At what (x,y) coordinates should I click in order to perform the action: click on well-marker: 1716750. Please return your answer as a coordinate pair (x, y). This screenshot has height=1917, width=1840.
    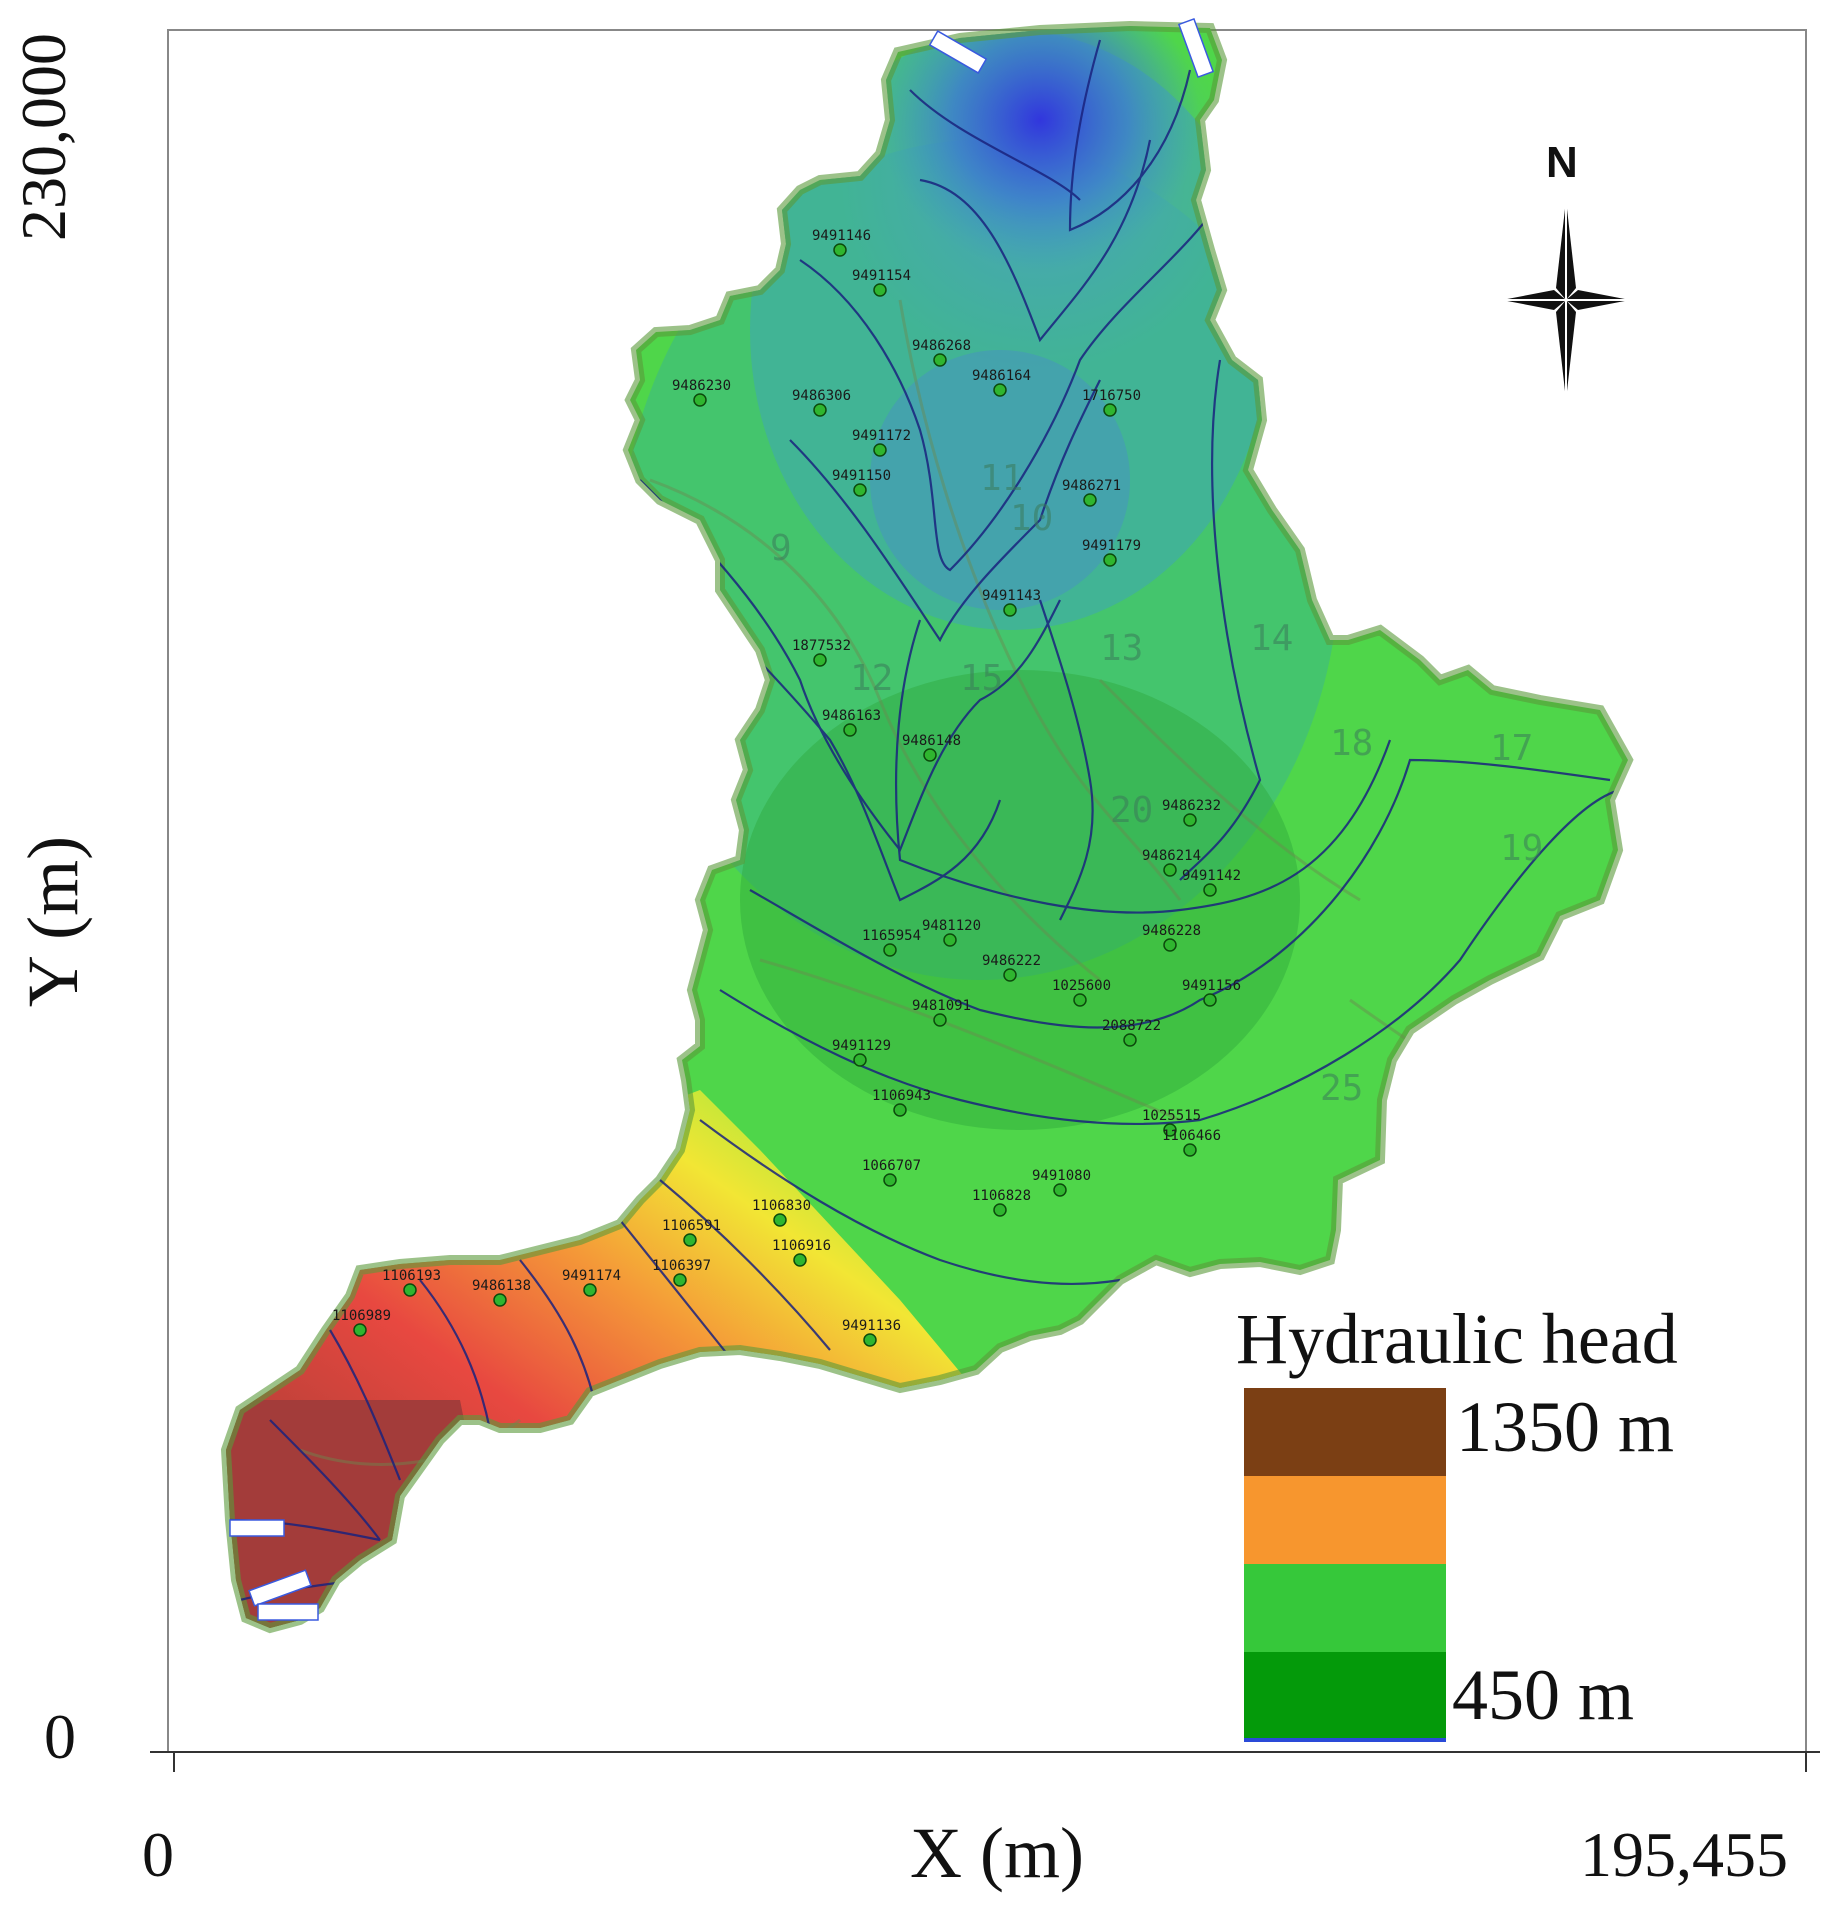
    Looking at the image, I should click on (1111, 402).